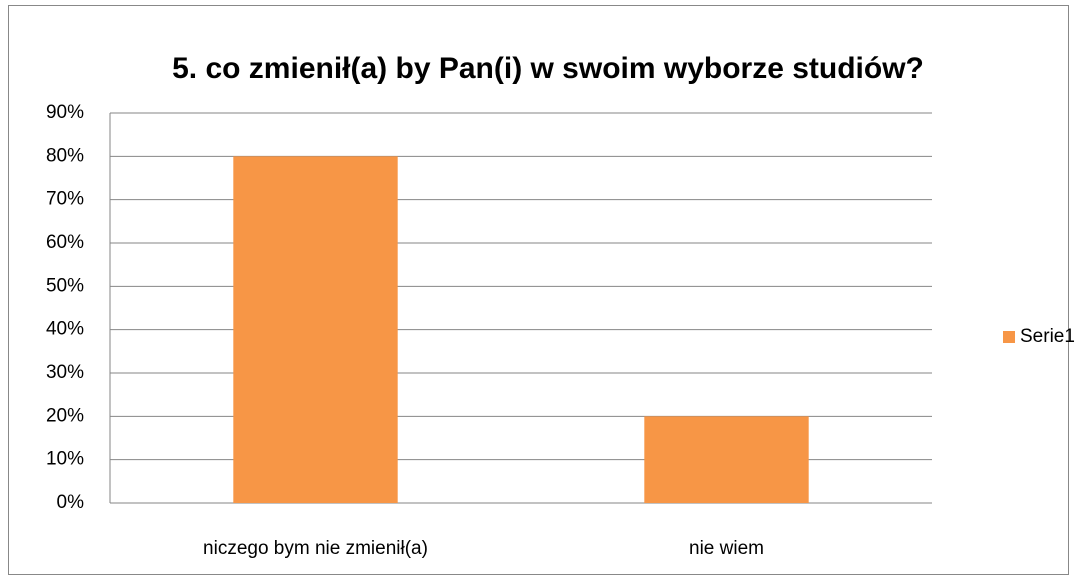  Describe the element at coordinates (65, 459) in the screenshot. I see `y-tick-label: 10%` at that location.